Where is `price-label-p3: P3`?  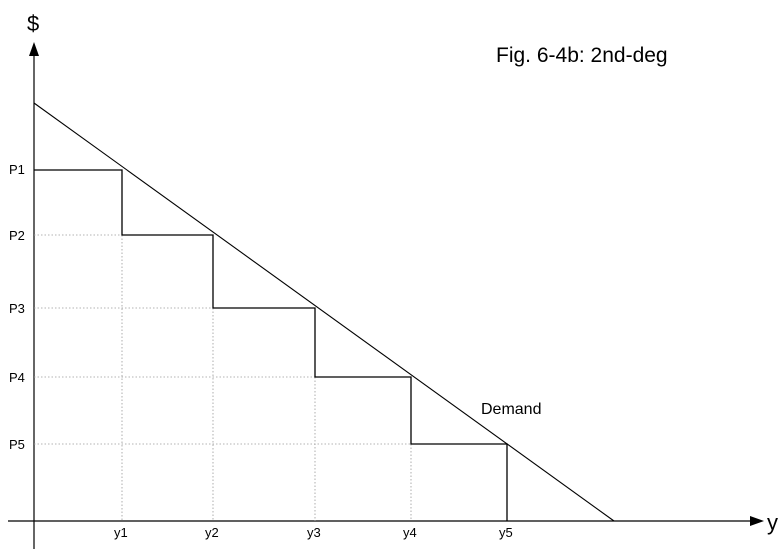
price-label-p3: P3 is located at coordinates (17, 308).